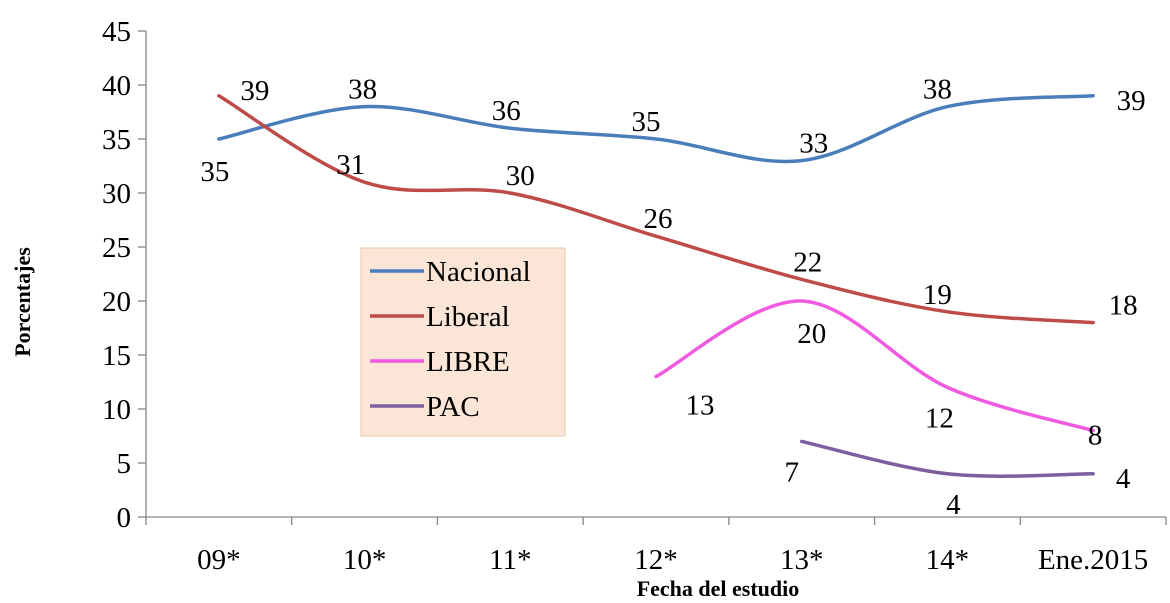 The height and width of the screenshot is (603, 1170). Describe the element at coordinates (116, 86) in the screenshot. I see `y-tick-label: 40` at that location.